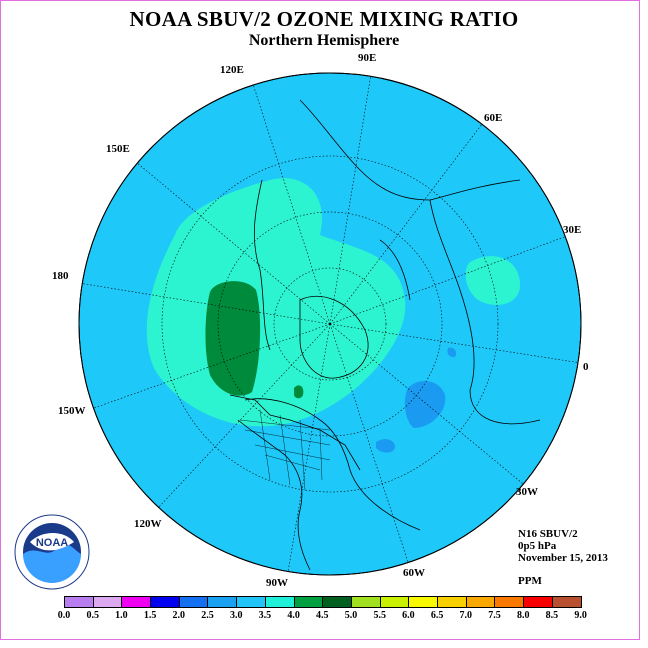 The width and height of the screenshot is (648, 648). What do you see at coordinates (493, 118) in the screenshot?
I see `lon-label-60e: 60E` at bounding box center [493, 118].